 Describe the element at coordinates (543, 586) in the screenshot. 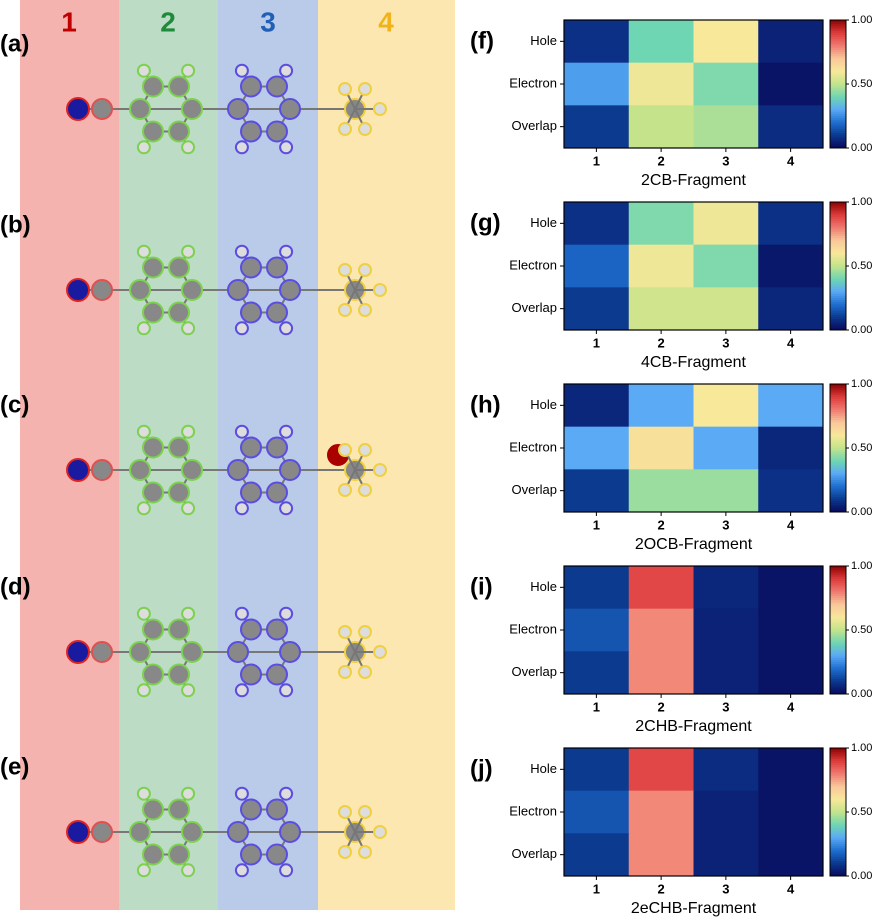

I see `y-tick-label: Hole` at that location.